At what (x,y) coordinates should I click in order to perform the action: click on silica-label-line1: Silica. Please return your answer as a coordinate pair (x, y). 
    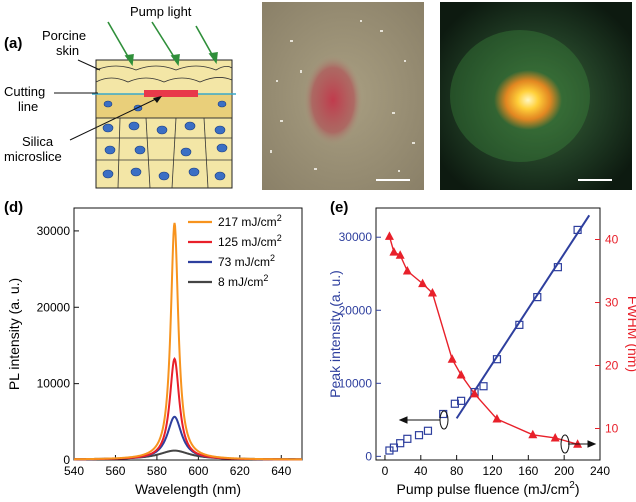
    Looking at the image, I should click on (38, 141).